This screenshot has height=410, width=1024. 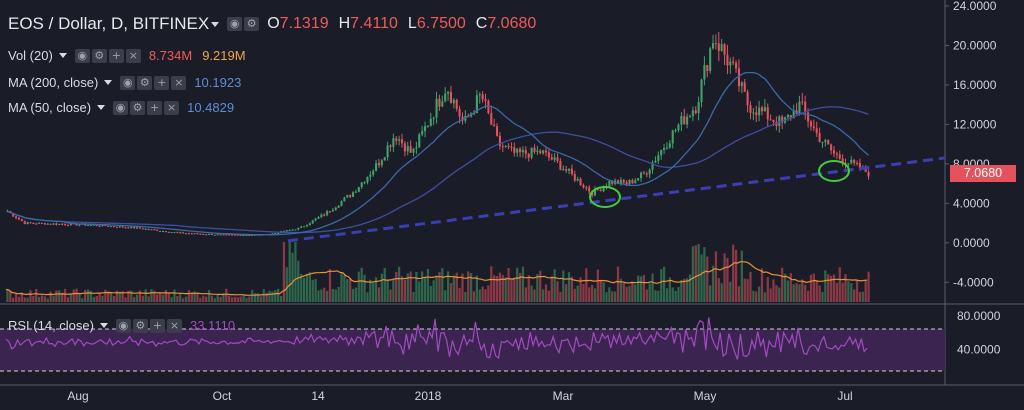 I want to click on indicator-name: MA (50, close), so click(x=50, y=107).